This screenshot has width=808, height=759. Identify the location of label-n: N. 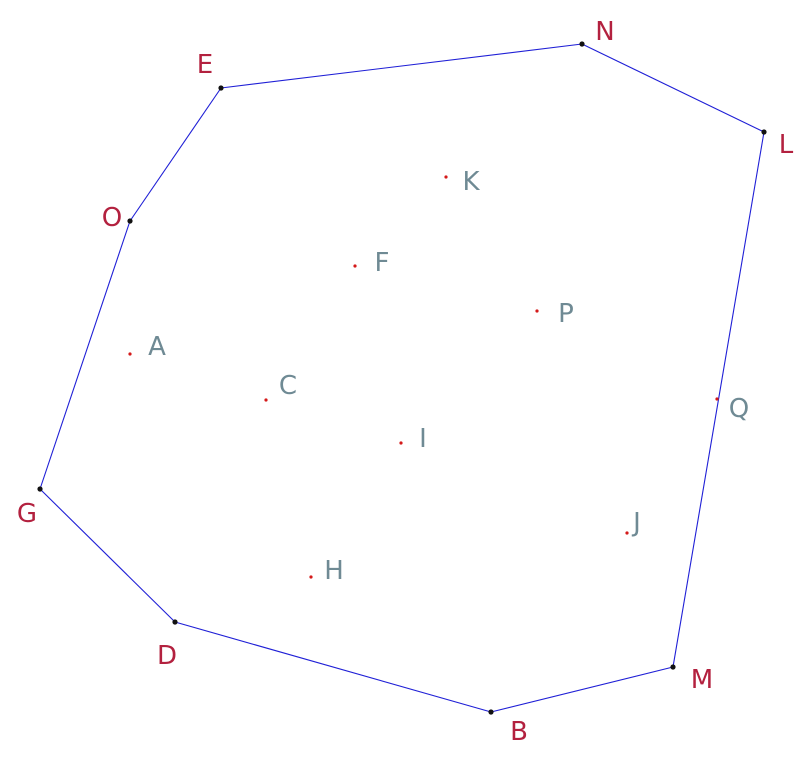
(604, 32).